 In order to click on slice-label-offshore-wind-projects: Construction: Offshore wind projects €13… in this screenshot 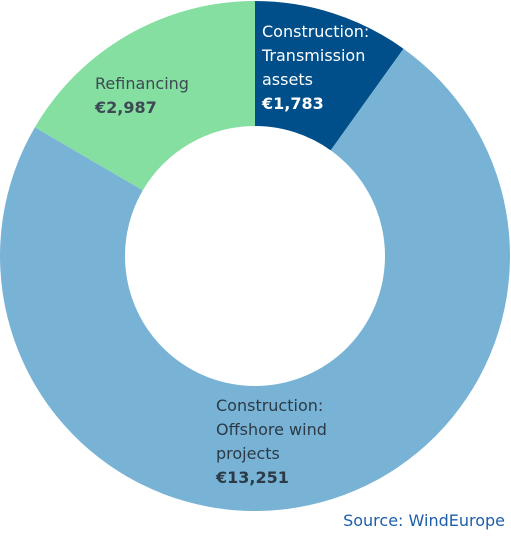, I will do `click(271, 442)`.